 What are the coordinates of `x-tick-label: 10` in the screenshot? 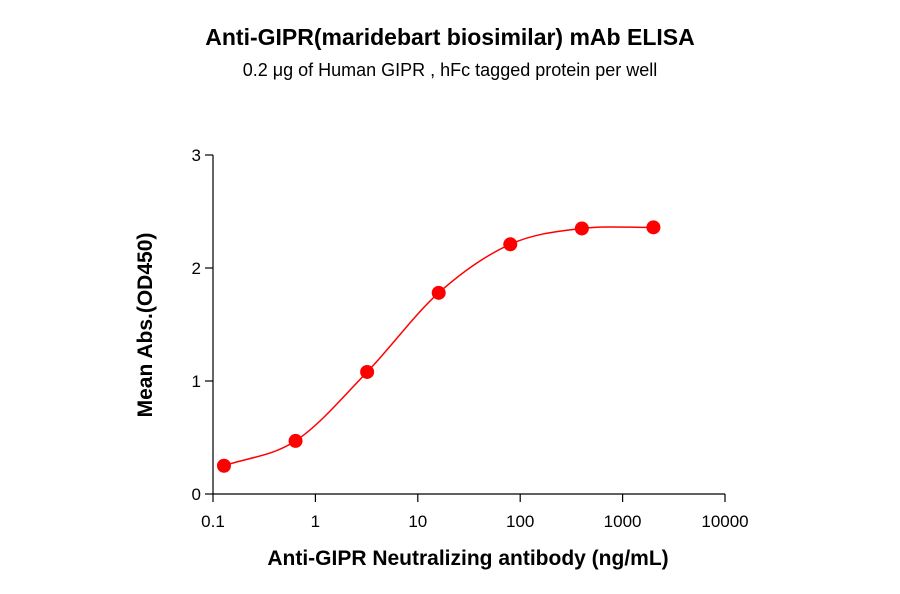 It's located at (417, 521).